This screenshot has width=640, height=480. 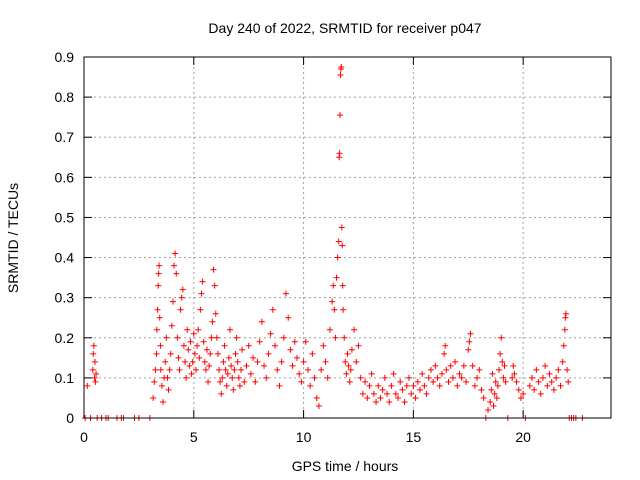 I want to click on y-tick-label: 0.5, so click(x=65, y=217).